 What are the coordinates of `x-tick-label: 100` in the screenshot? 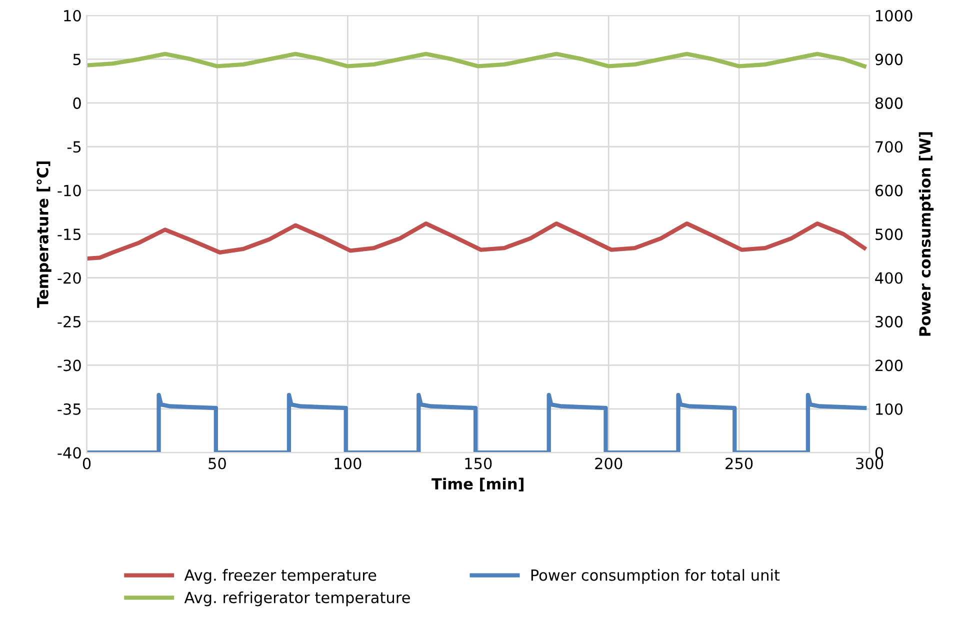 It's located at (348, 464).